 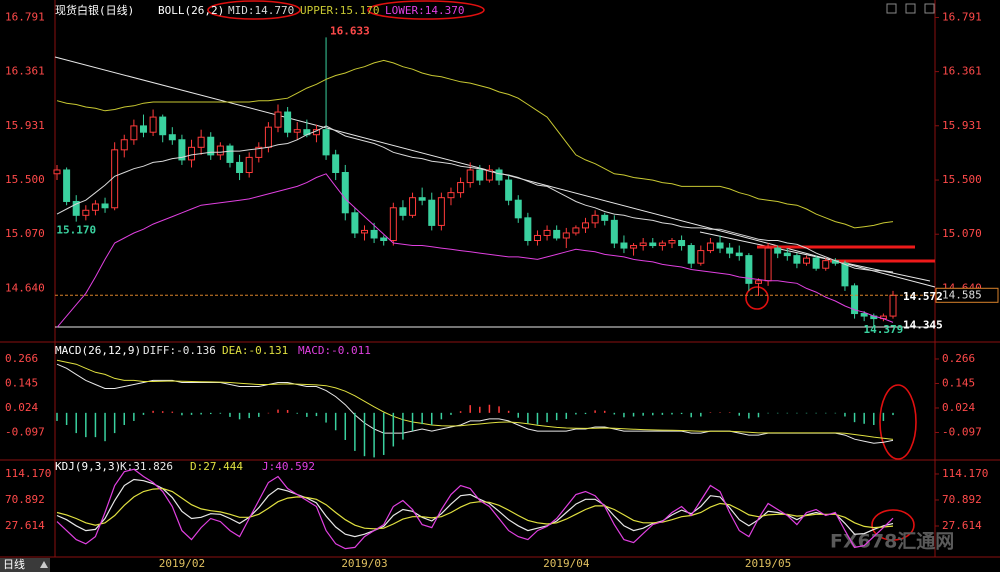 What do you see at coordinates (757, 298) in the screenshot?
I see `highlight-circle` at bounding box center [757, 298].